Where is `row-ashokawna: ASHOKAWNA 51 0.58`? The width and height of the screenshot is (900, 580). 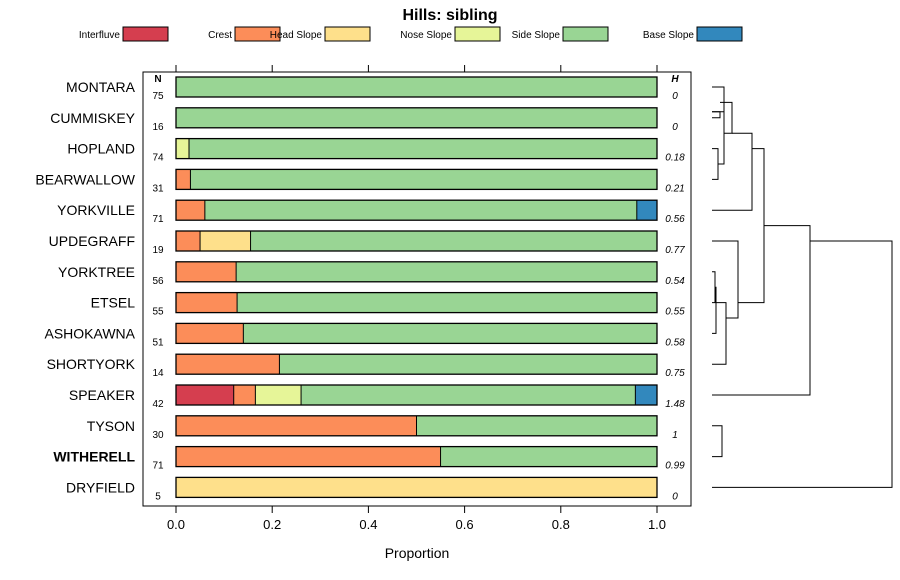 row-ashokawna: ASHOKAWNA 51 0.58 is located at coordinates (365, 335).